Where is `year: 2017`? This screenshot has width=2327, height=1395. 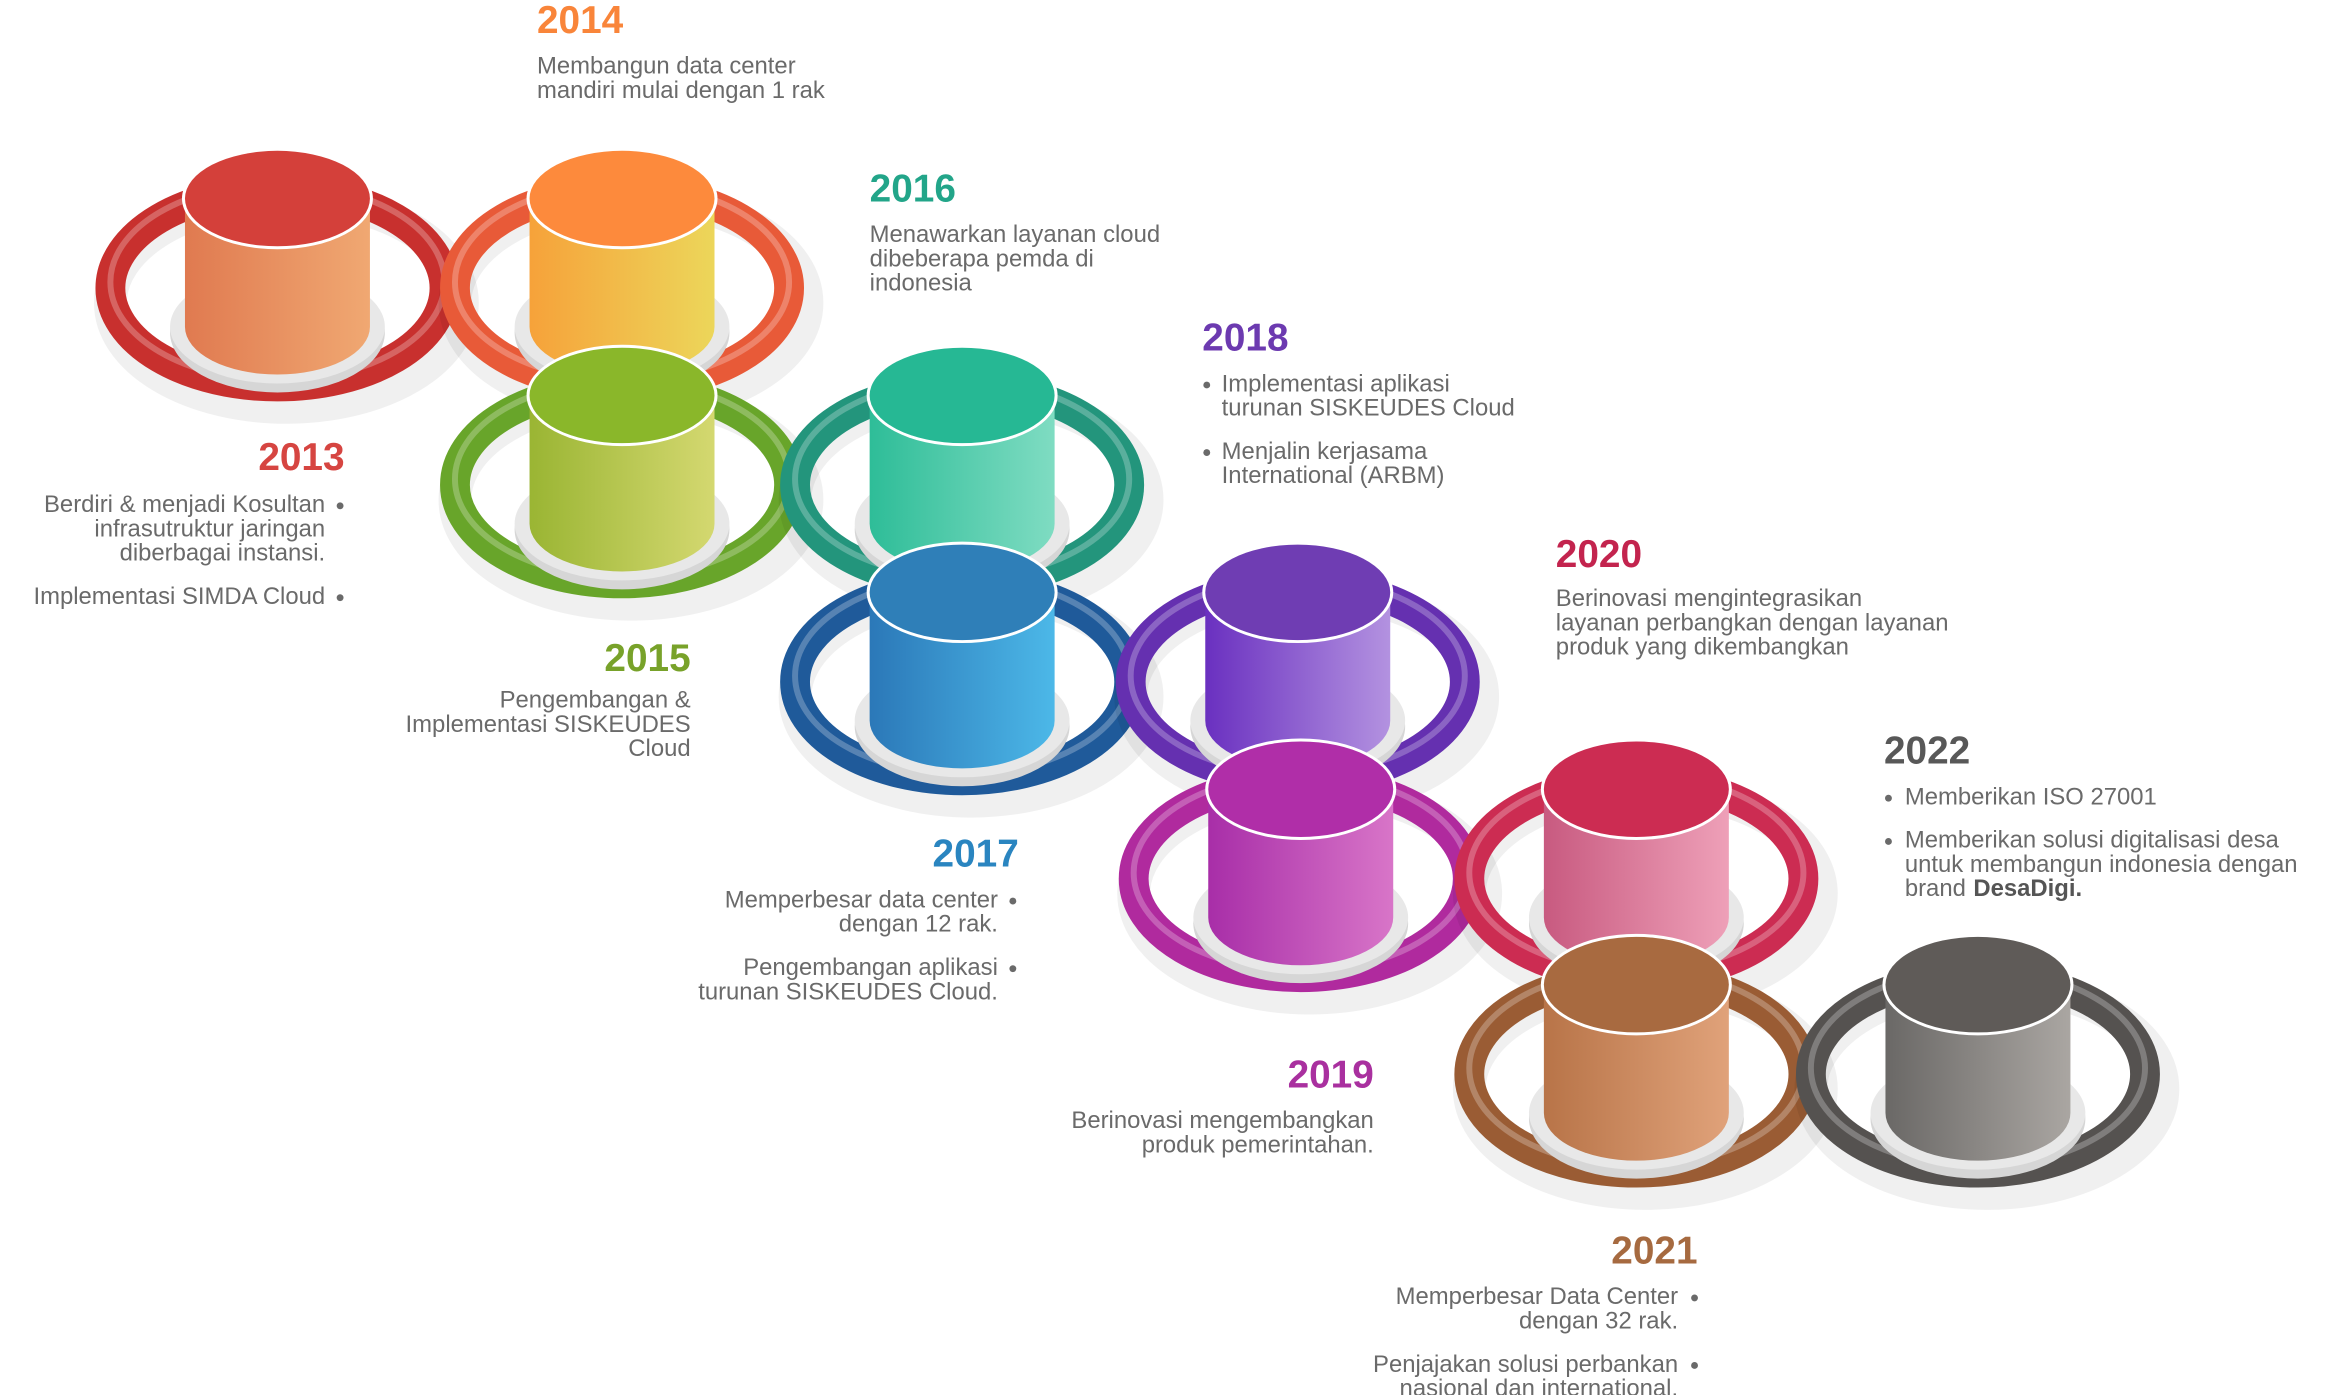 year: 2017 is located at coordinates (976, 854).